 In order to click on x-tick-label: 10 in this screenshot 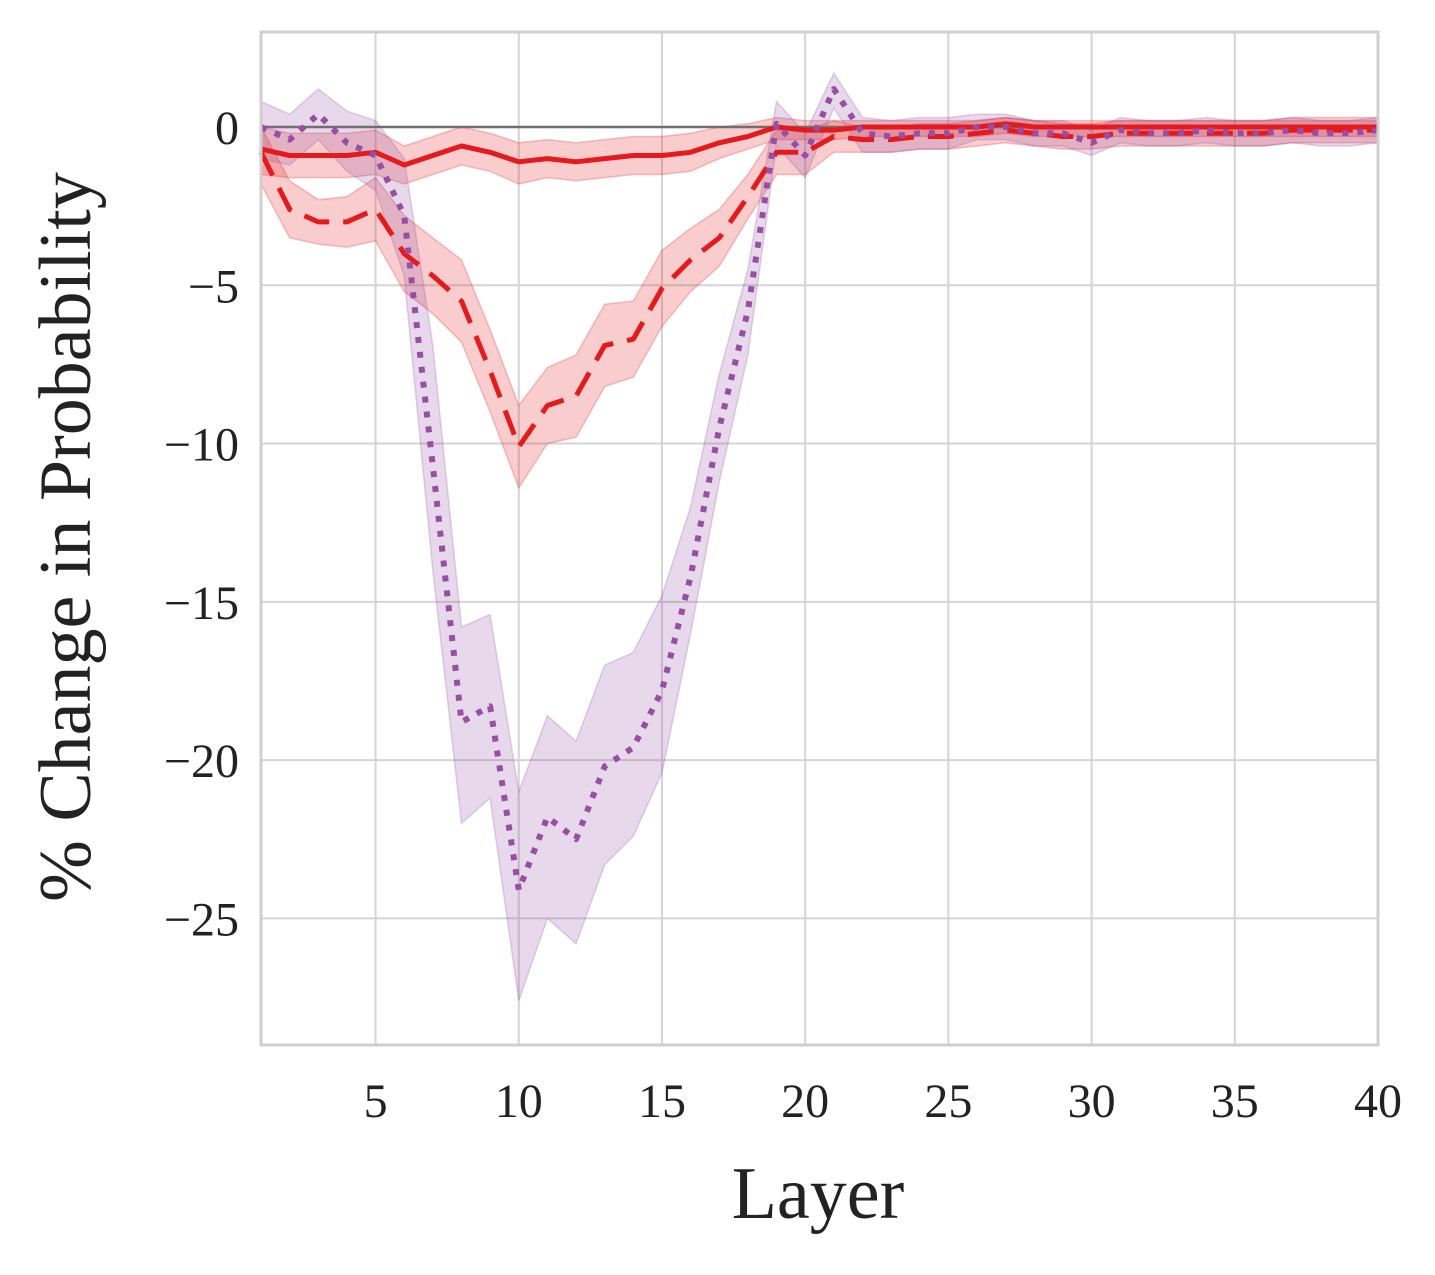, I will do `click(519, 1101)`.